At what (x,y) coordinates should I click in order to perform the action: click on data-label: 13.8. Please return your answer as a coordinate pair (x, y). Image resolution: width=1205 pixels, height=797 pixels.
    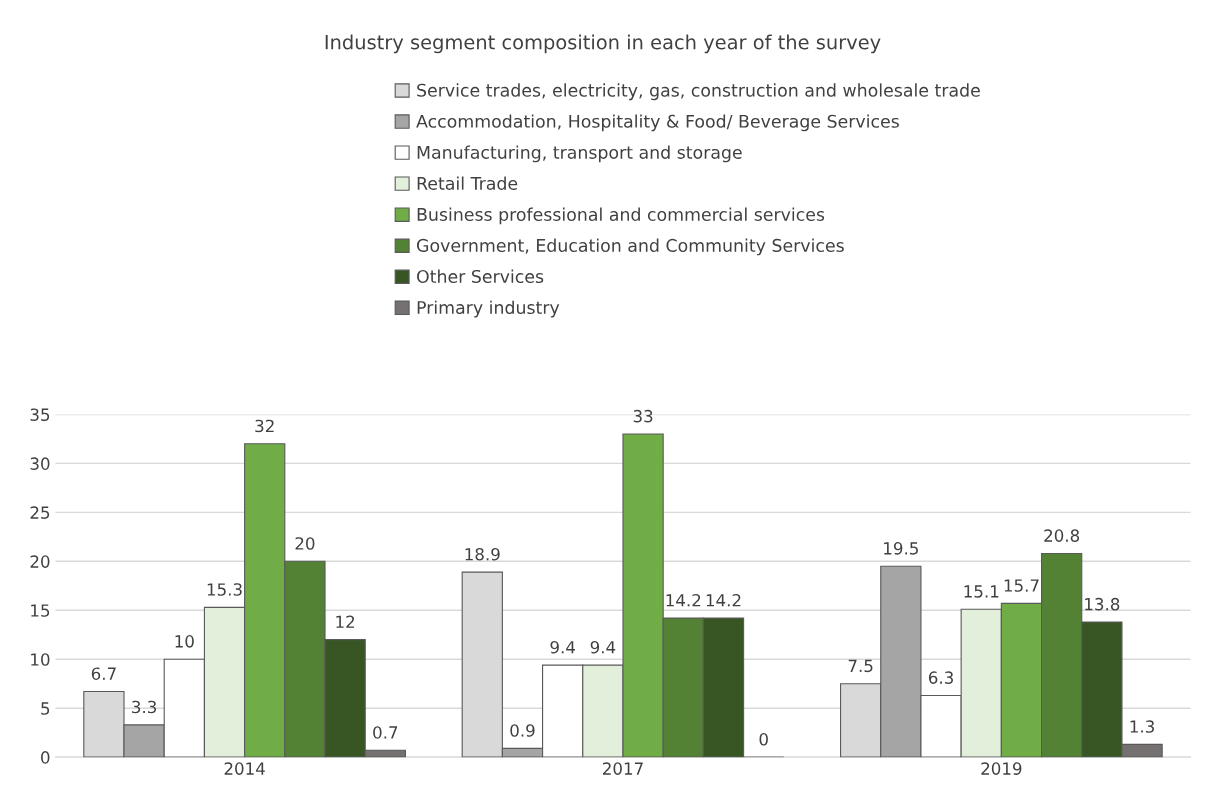
    Looking at the image, I should click on (1102, 604).